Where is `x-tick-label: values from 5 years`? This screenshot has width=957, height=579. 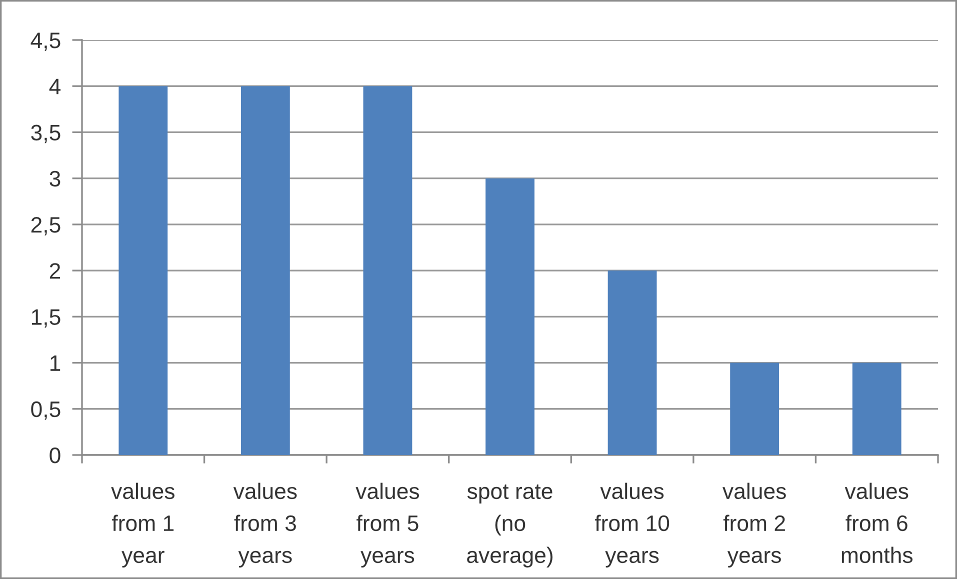
x-tick-label: values from 5 years is located at coordinates (388, 525).